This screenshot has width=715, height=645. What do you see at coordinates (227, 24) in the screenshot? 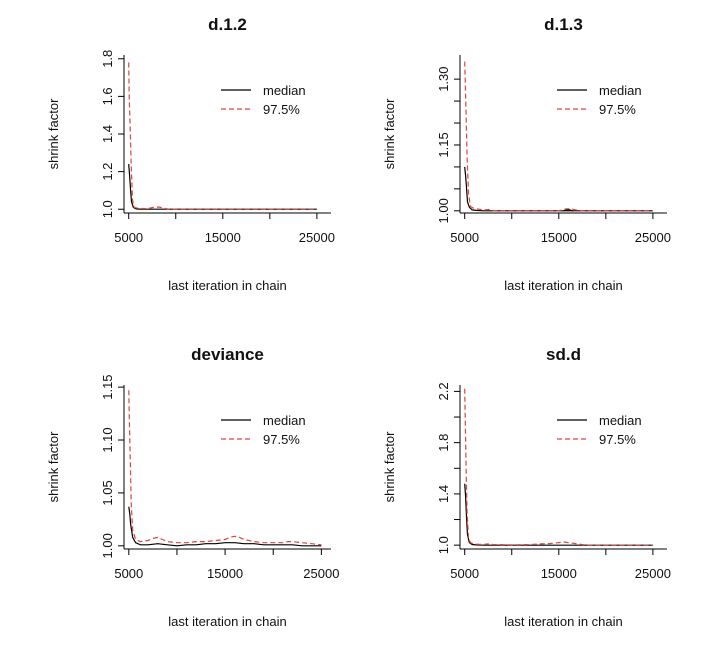
I see `chart-title: d.1.2` at bounding box center [227, 24].